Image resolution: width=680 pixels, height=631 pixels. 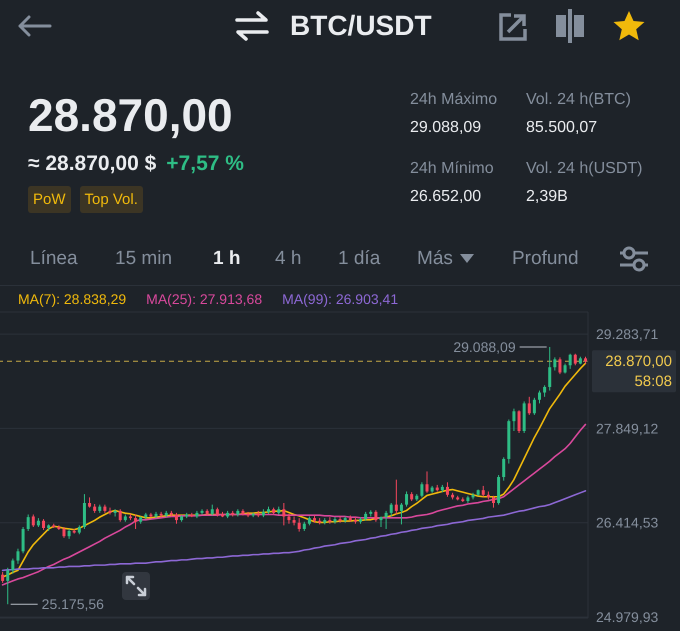 I want to click on text: 2,39B, so click(x=547, y=196).